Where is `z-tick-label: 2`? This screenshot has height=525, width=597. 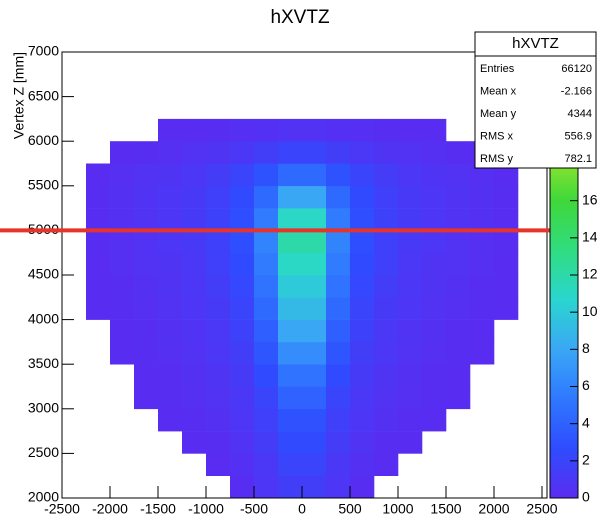
z-tick-label: 2 is located at coordinates (586, 460).